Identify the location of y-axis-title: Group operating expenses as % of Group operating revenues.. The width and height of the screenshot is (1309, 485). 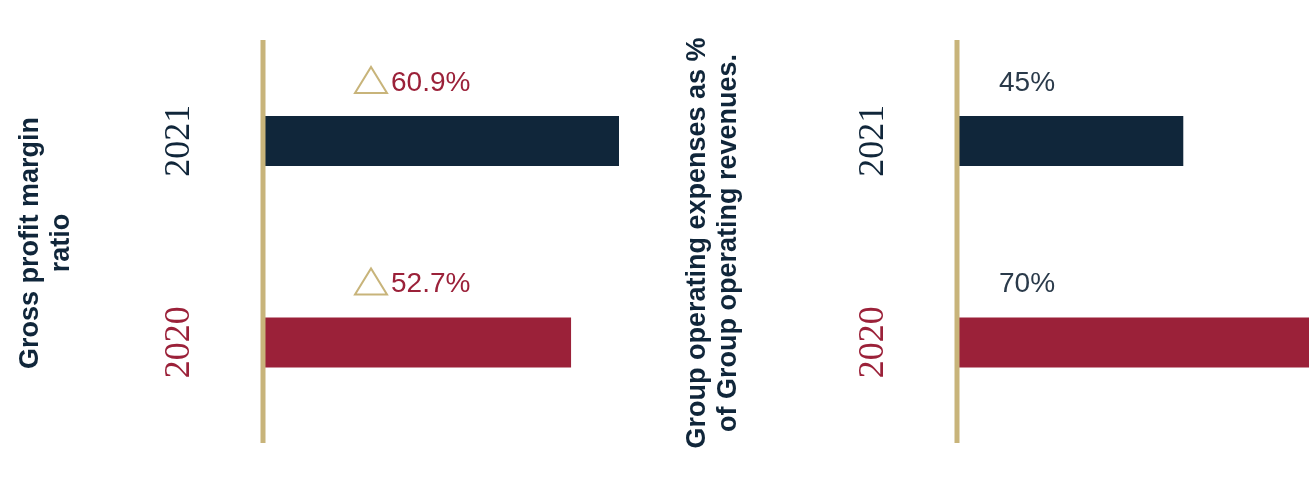
(711, 243).